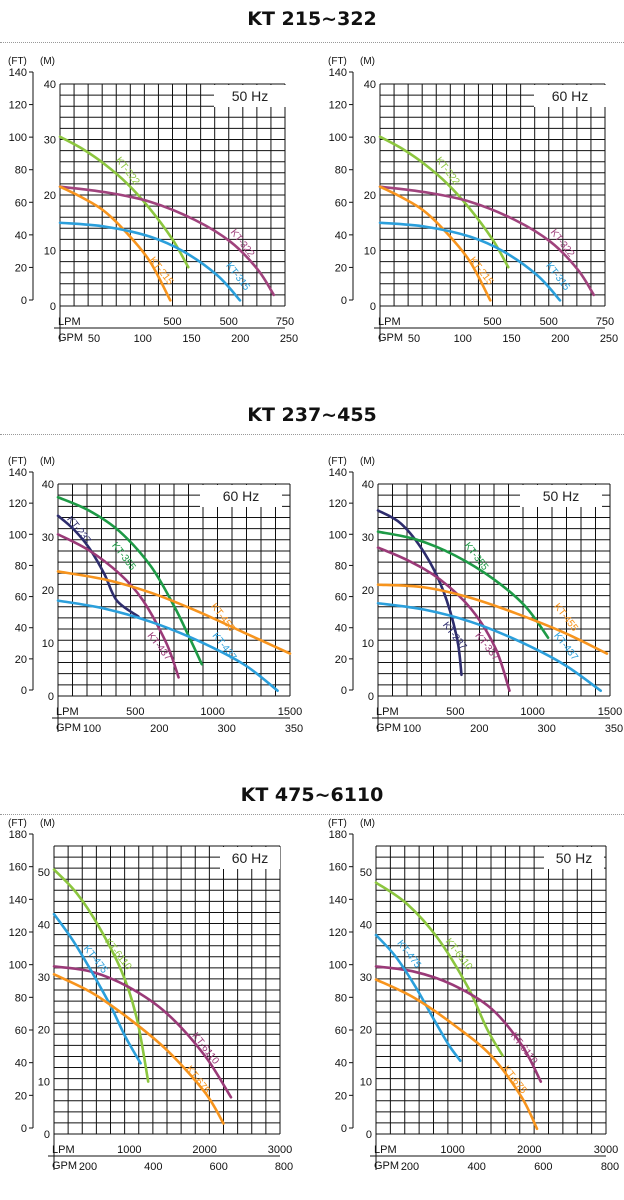 The height and width of the screenshot is (1200, 624). Describe the element at coordinates (606, 1150) in the screenshot. I see `lpm-tick-label: 3000` at that location.